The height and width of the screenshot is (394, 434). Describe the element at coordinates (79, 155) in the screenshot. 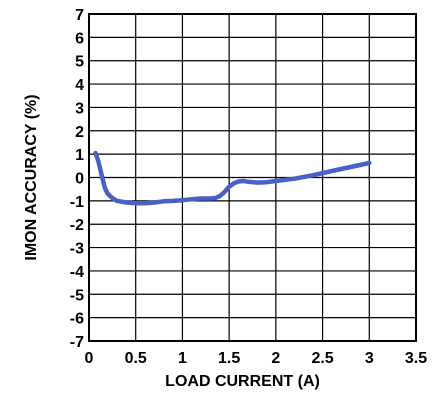

I see `y-tick-label: 1` at that location.